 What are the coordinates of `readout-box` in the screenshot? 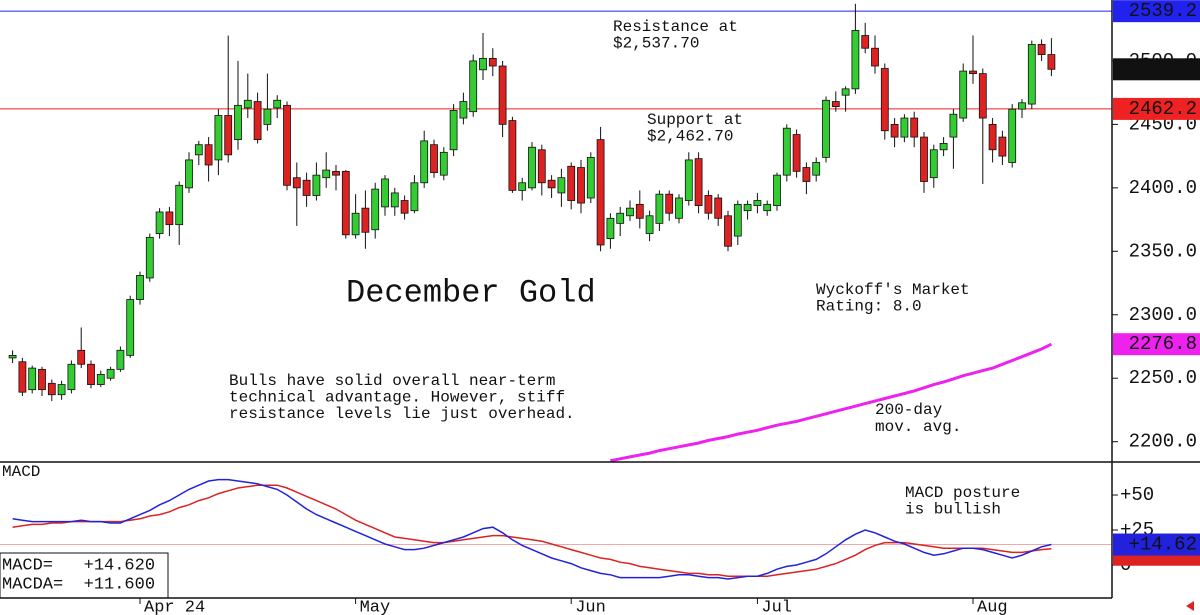 It's located at (84, 575).